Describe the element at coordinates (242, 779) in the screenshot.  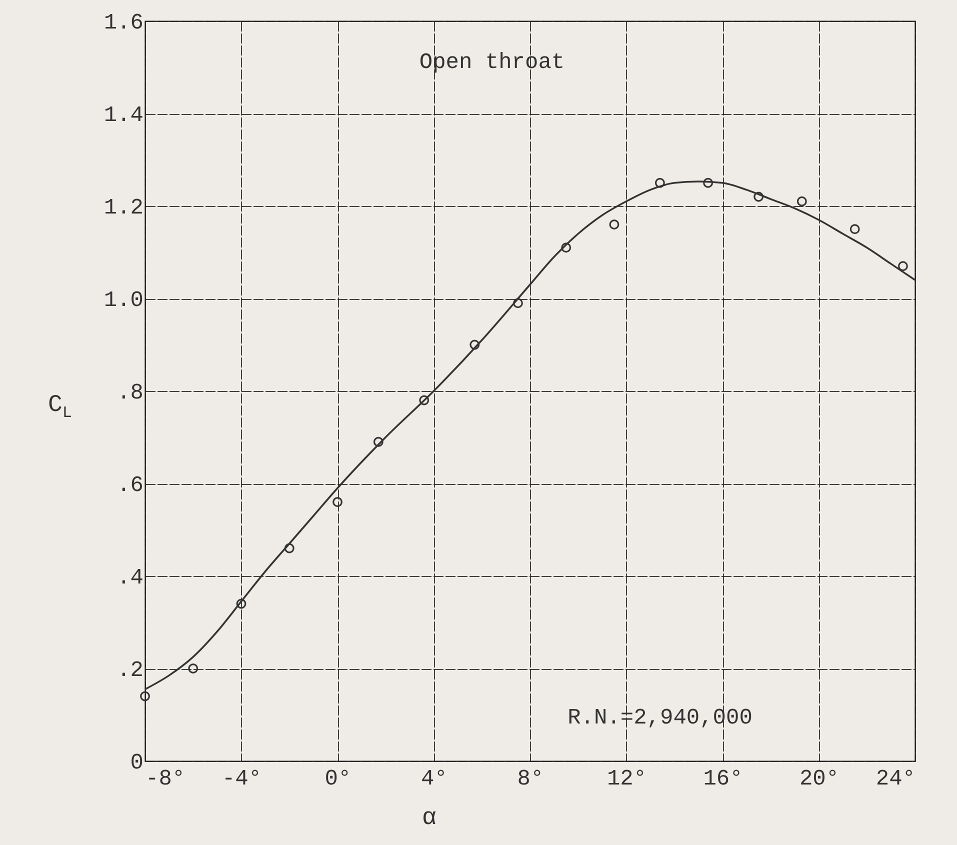
I see `x-tick-label: -4°` at that location.